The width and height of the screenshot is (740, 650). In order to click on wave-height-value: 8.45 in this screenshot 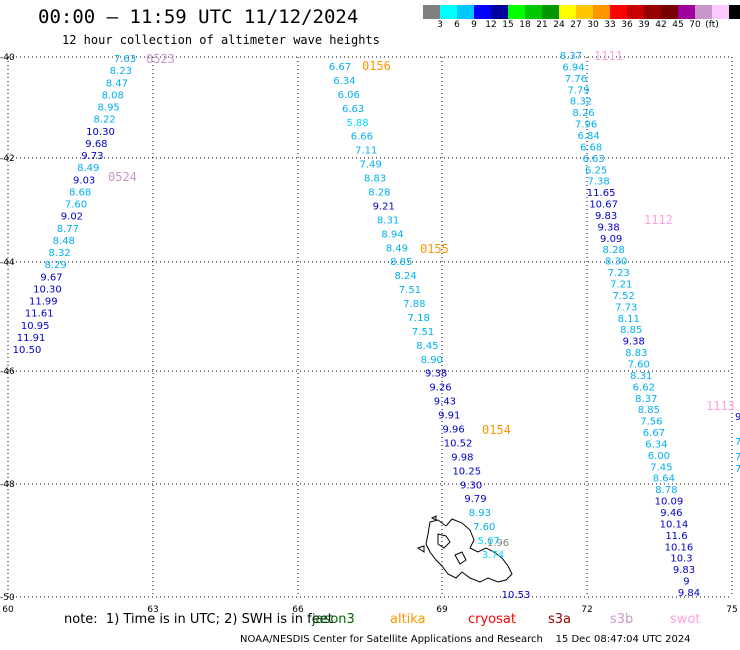, I will do `click(427, 346)`.